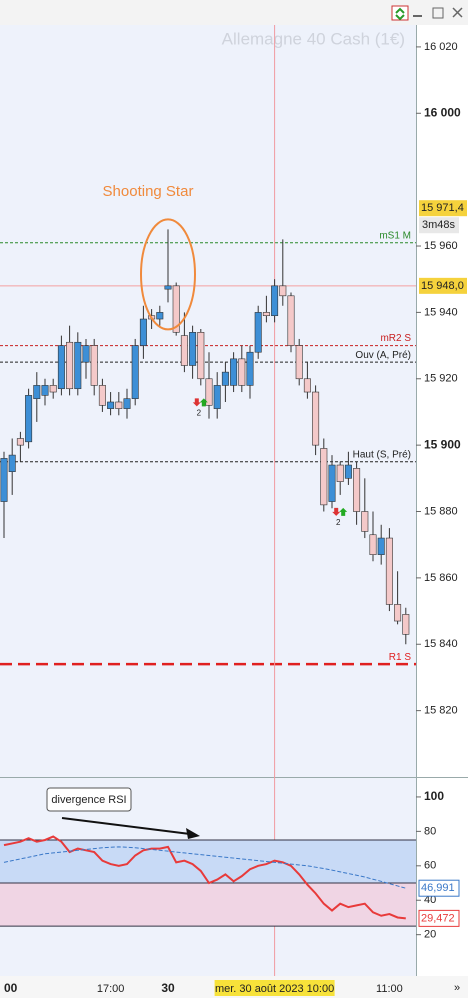 The height and width of the screenshot is (998, 468). What do you see at coordinates (383, 355) in the screenshot?
I see `level-label: Ouv (A, Pré)` at bounding box center [383, 355].